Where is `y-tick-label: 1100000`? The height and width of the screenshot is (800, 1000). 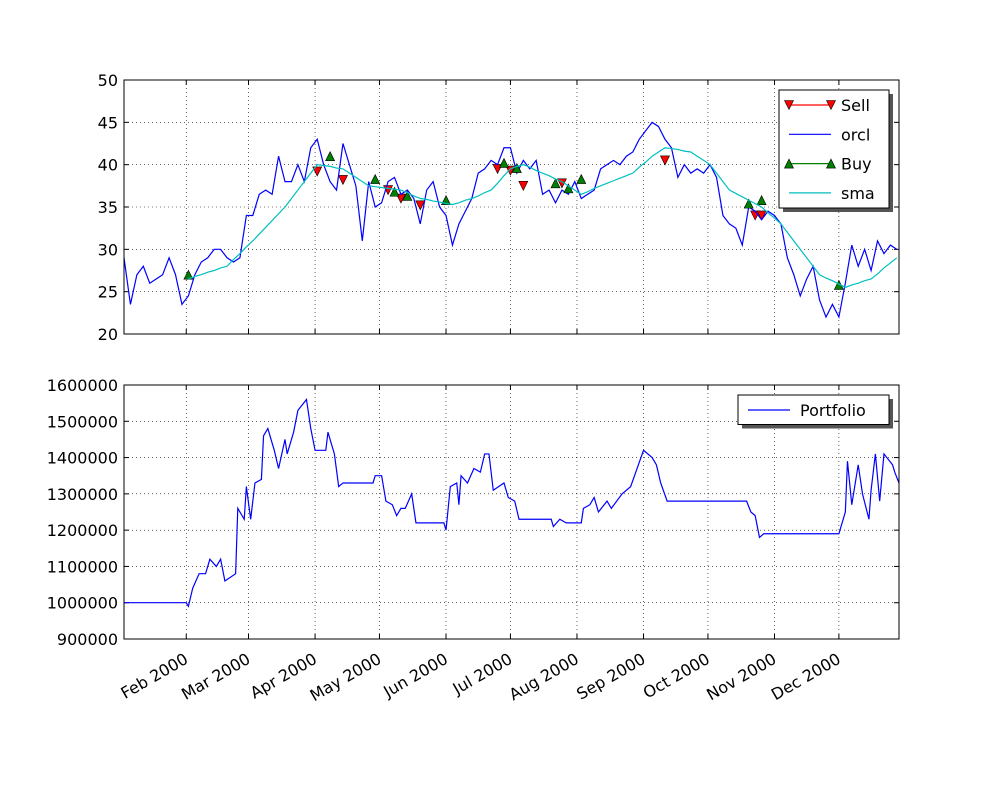
y-tick-label: 1100000 is located at coordinates (82, 566).